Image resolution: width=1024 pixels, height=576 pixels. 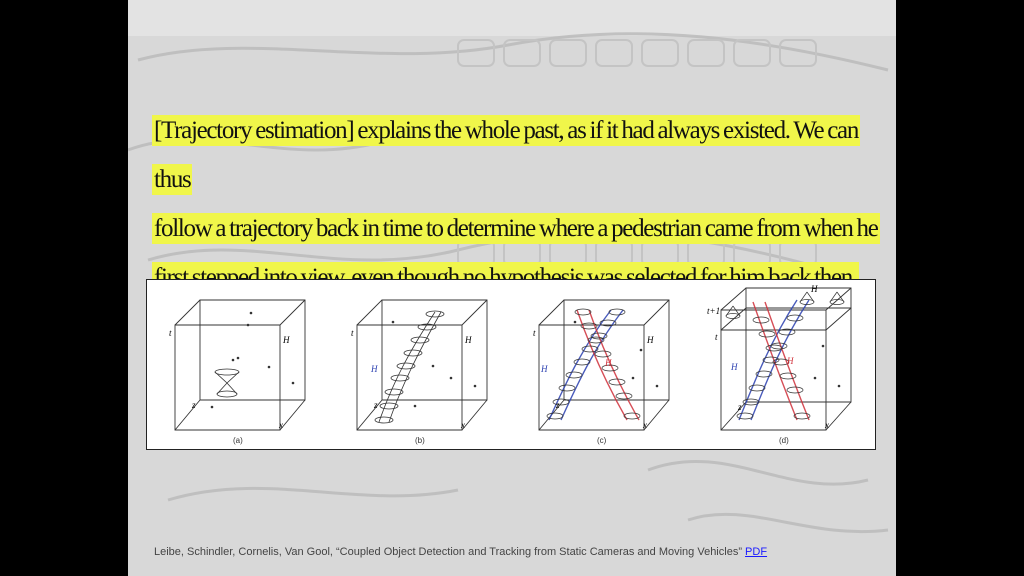 I want to click on panel-caption: (a), so click(x=238, y=440).